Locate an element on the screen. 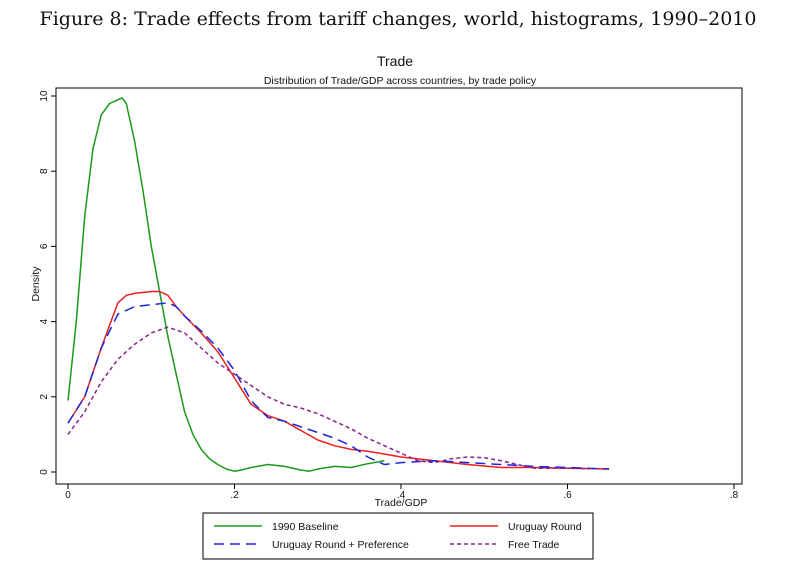 The width and height of the screenshot is (796, 567). legend-label-3: Uruguay Round + Preference is located at coordinates (340, 545).